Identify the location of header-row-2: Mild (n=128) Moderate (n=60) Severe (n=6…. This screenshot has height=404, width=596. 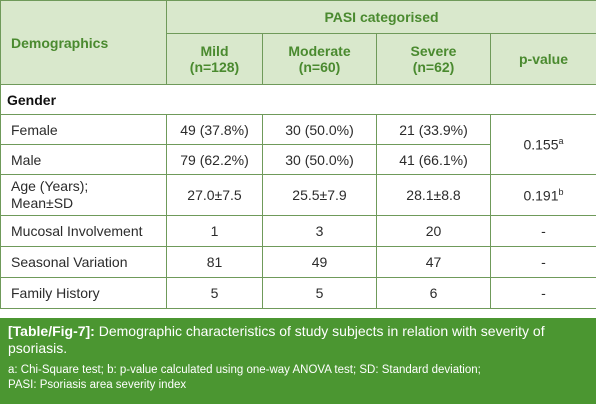
(298, 59).